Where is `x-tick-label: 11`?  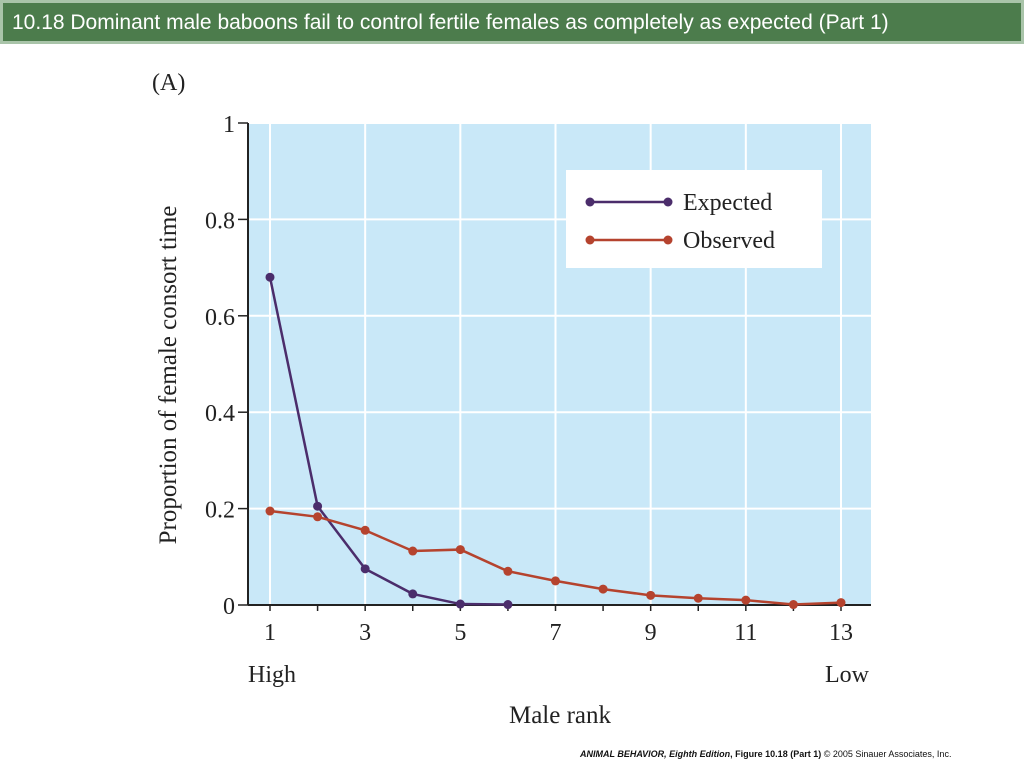 x-tick-label: 11 is located at coordinates (745, 633).